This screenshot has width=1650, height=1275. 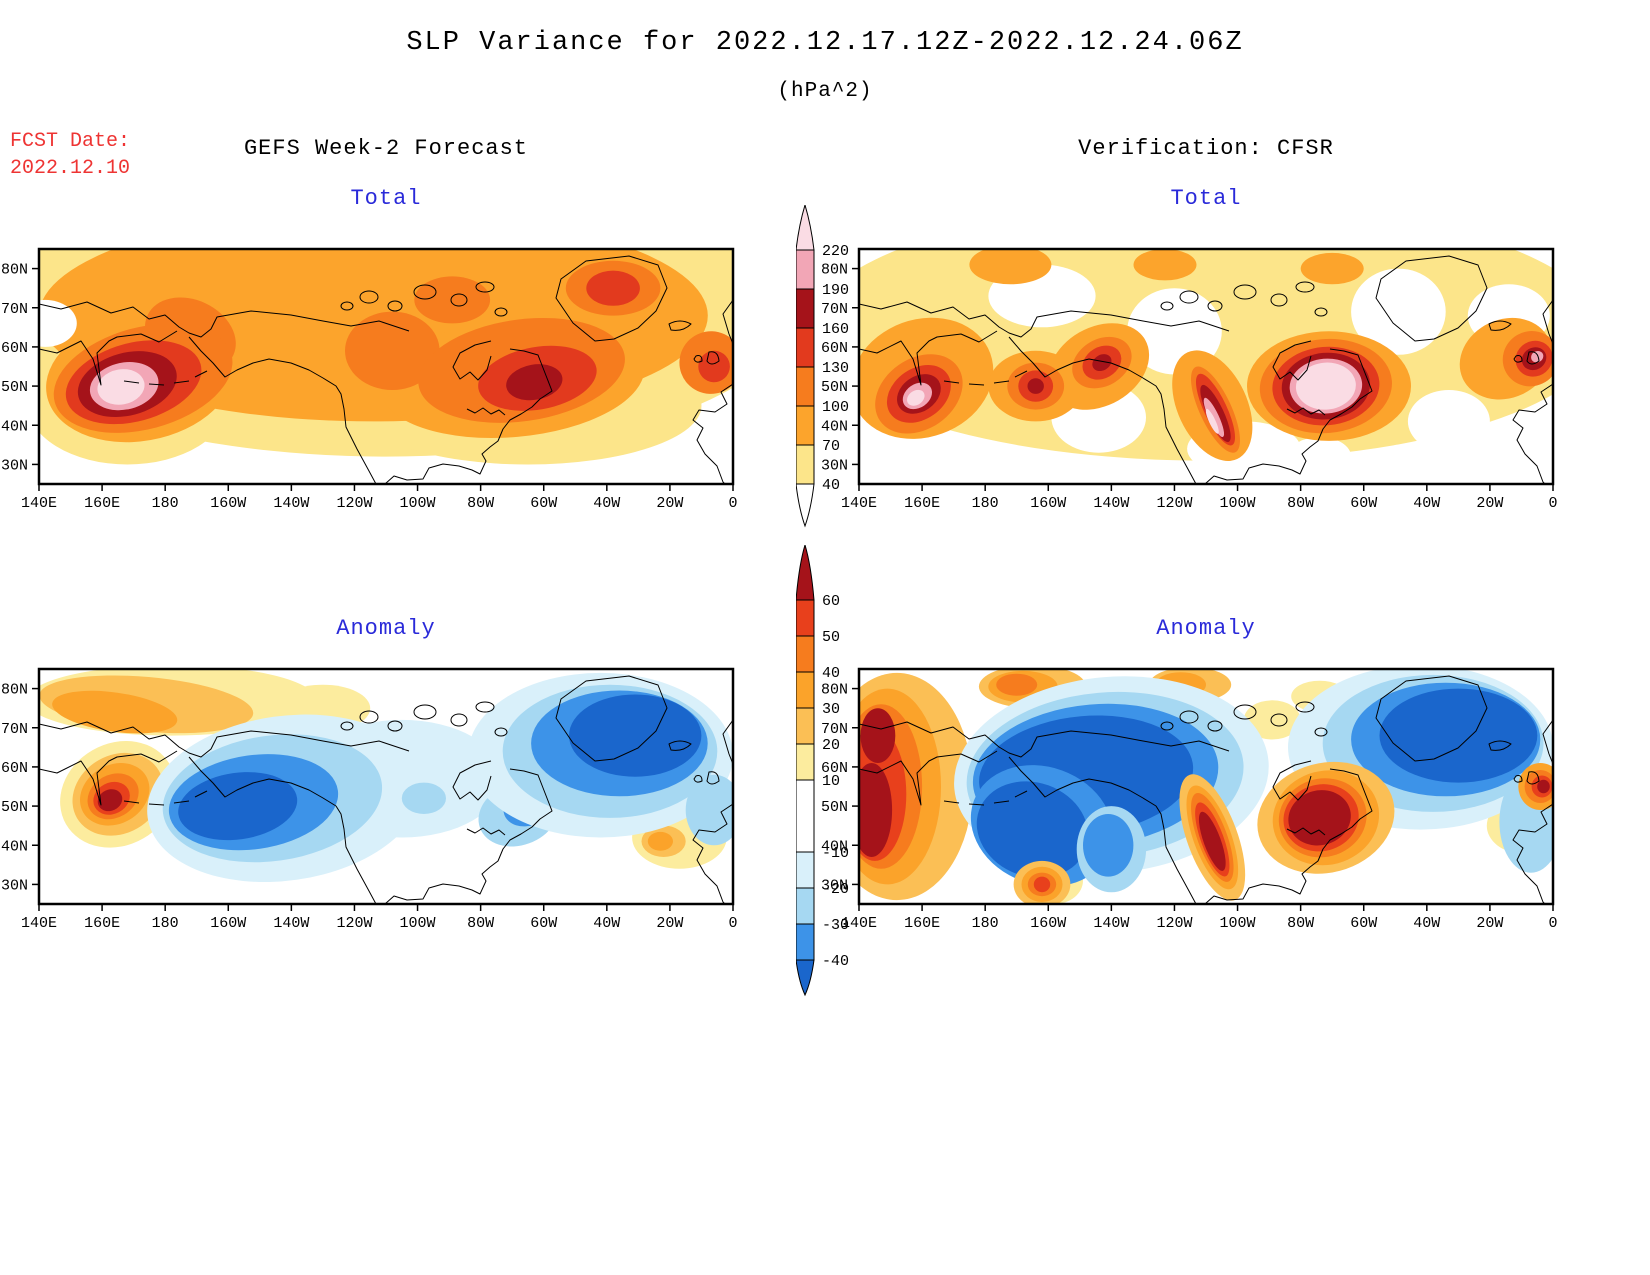 What do you see at coordinates (825, 91) in the screenshot?
I see `figure-units-label: (hPa^2)` at bounding box center [825, 91].